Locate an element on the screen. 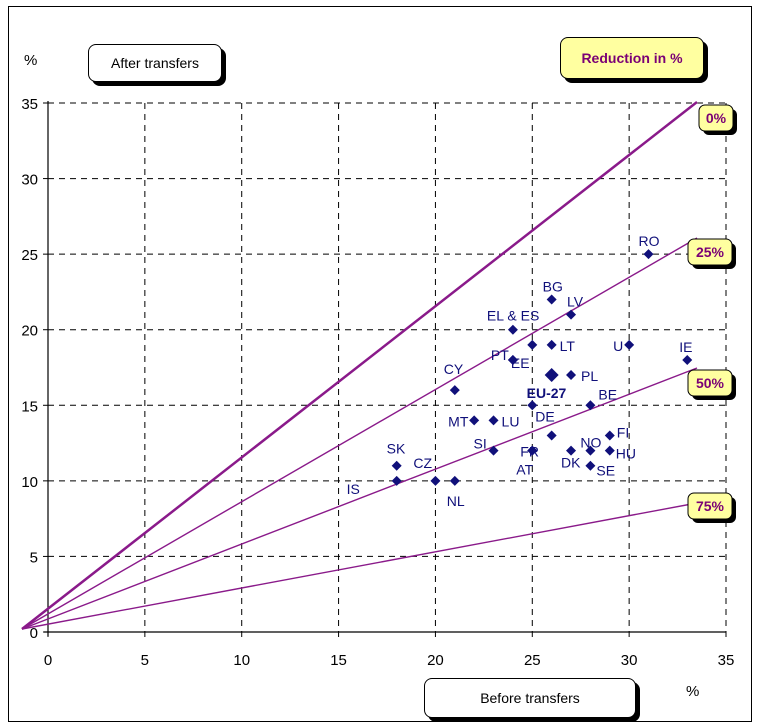 This screenshot has height=726, width=760. reduction-tag-label: 0% is located at coordinates (716, 118).